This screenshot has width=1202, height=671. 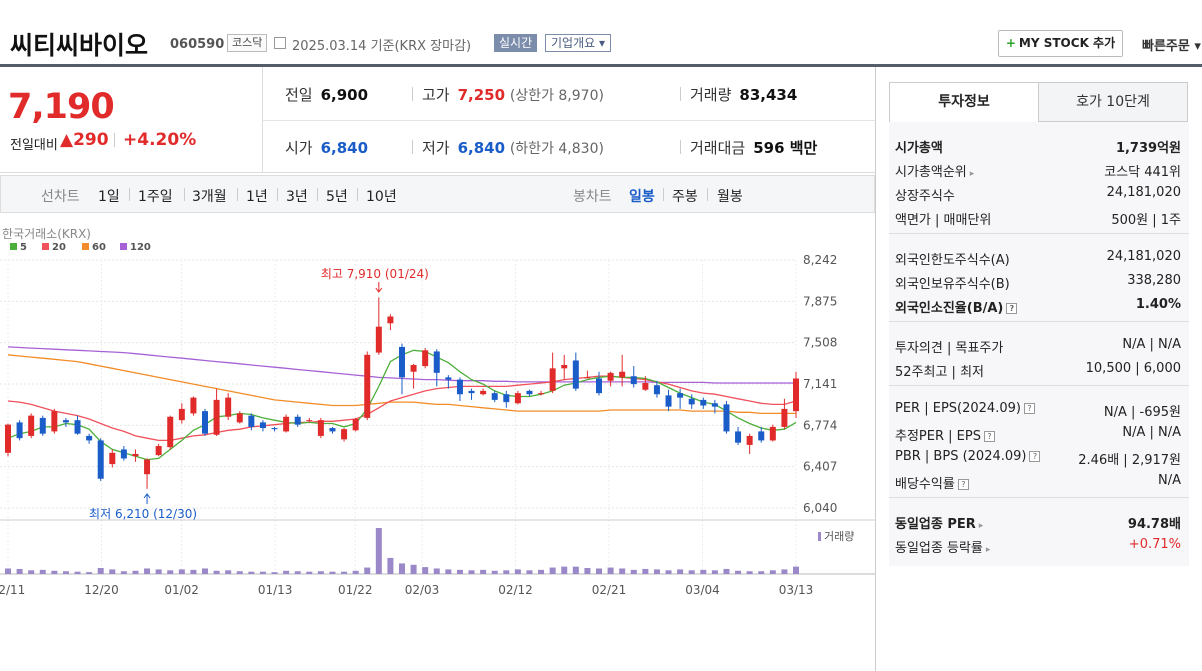 What do you see at coordinates (939, 372) in the screenshot?
I see `info-label-text: 52주최고 | 최저` at bounding box center [939, 372].